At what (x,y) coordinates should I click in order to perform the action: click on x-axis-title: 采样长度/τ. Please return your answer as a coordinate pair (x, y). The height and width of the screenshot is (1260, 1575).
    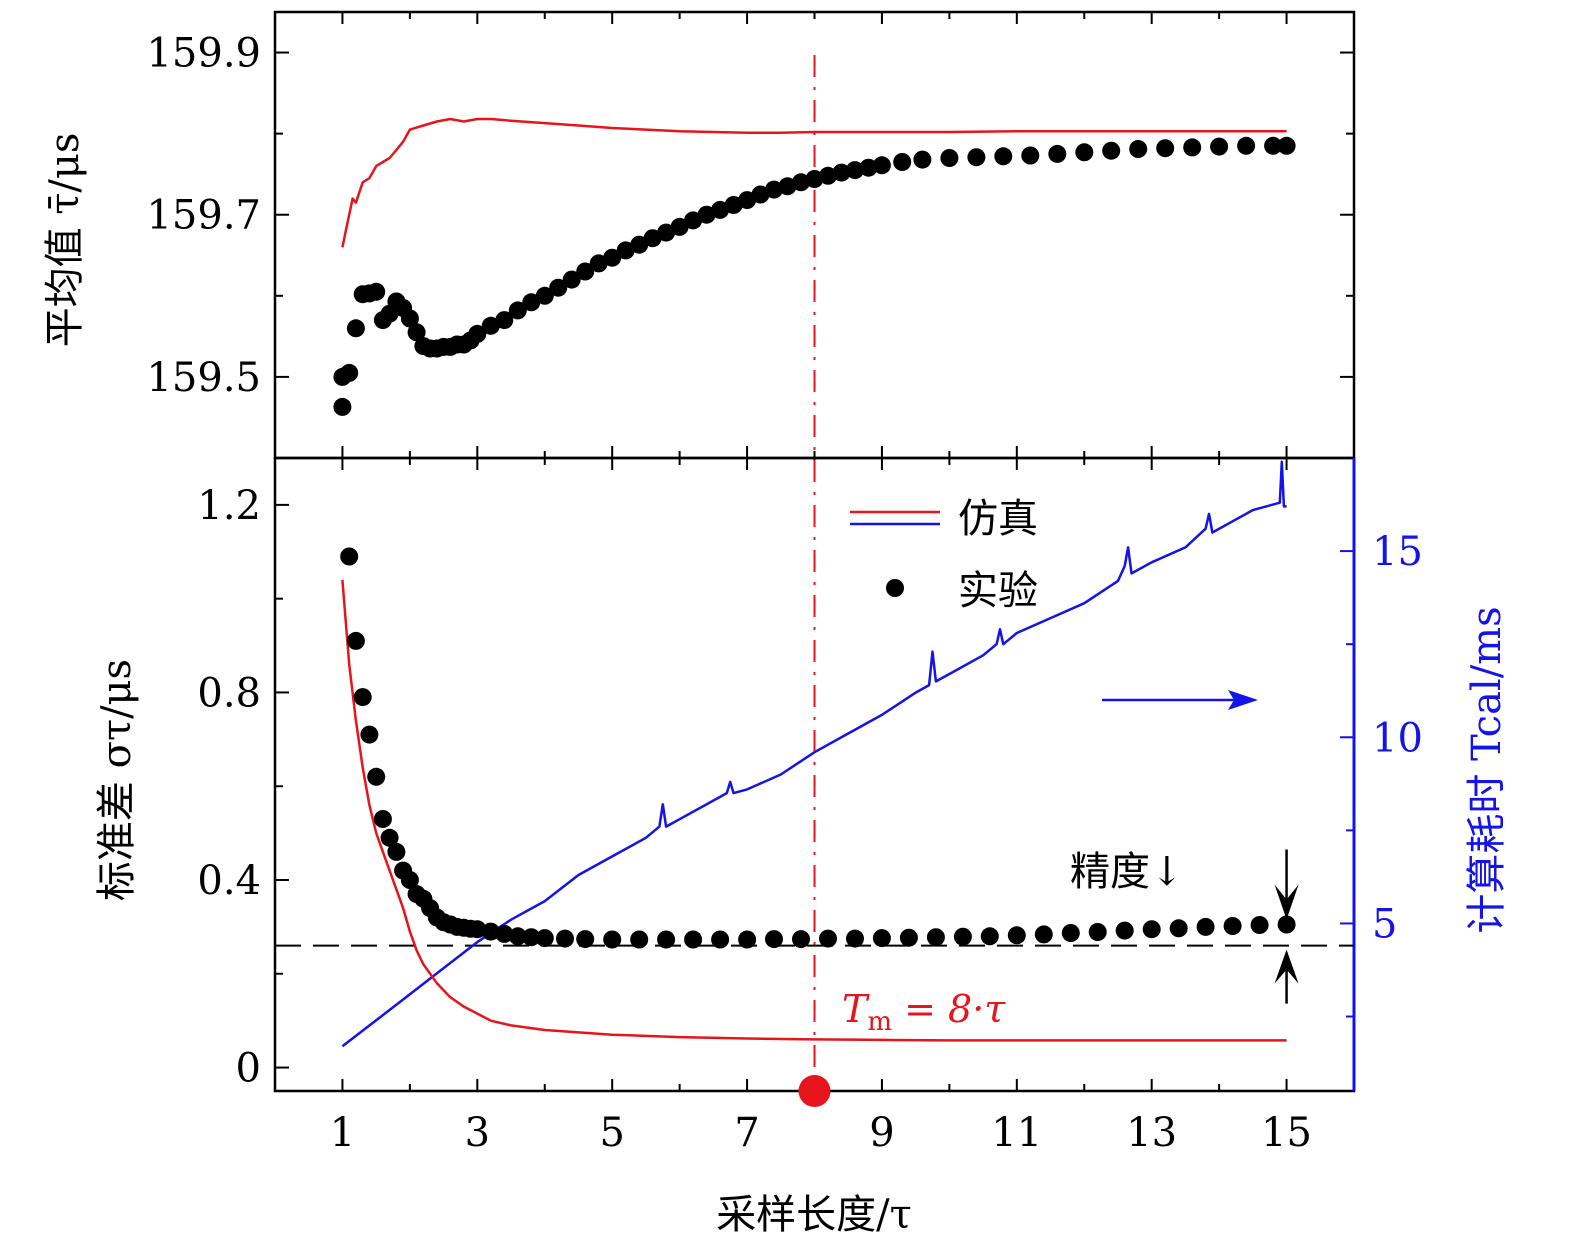
    Looking at the image, I should click on (814, 1215).